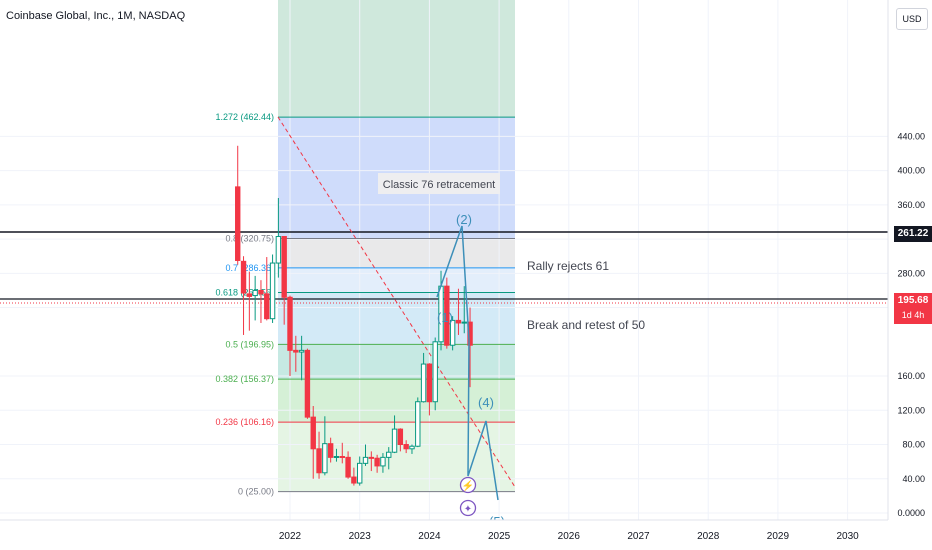  I want to click on time-tick-label: 2022, so click(290, 536).